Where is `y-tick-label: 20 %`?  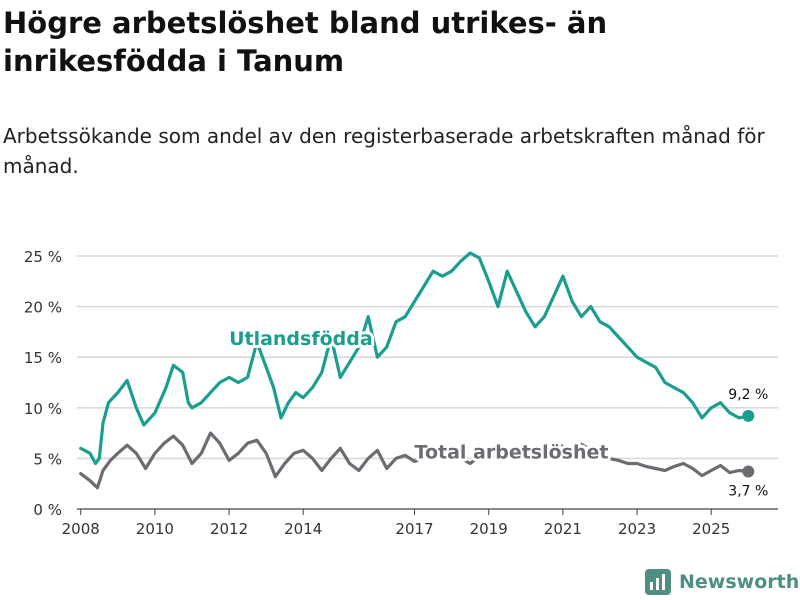 y-tick-label: 20 % is located at coordinates (43, 308).